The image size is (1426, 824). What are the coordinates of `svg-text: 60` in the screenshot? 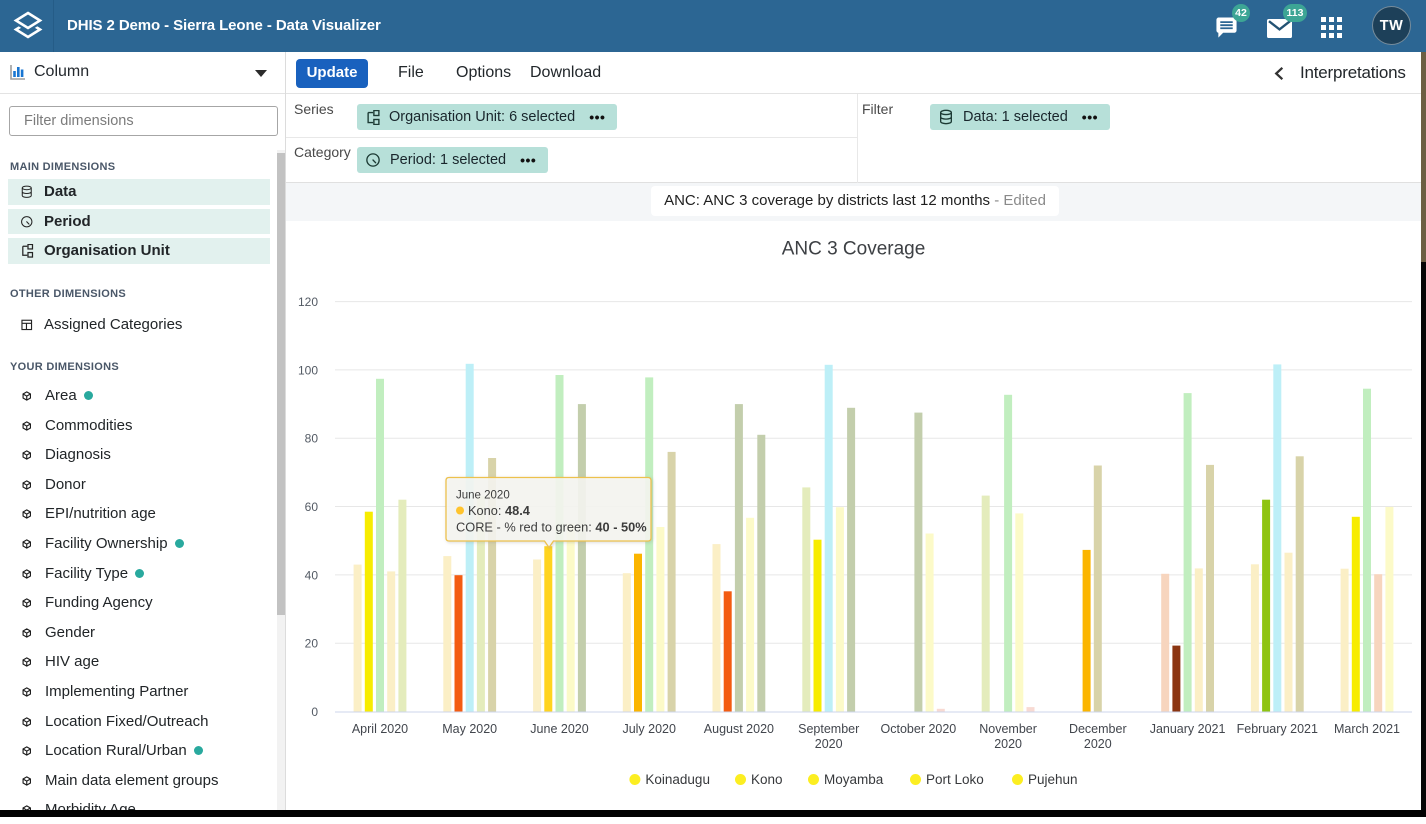 It's located at (312, 507).